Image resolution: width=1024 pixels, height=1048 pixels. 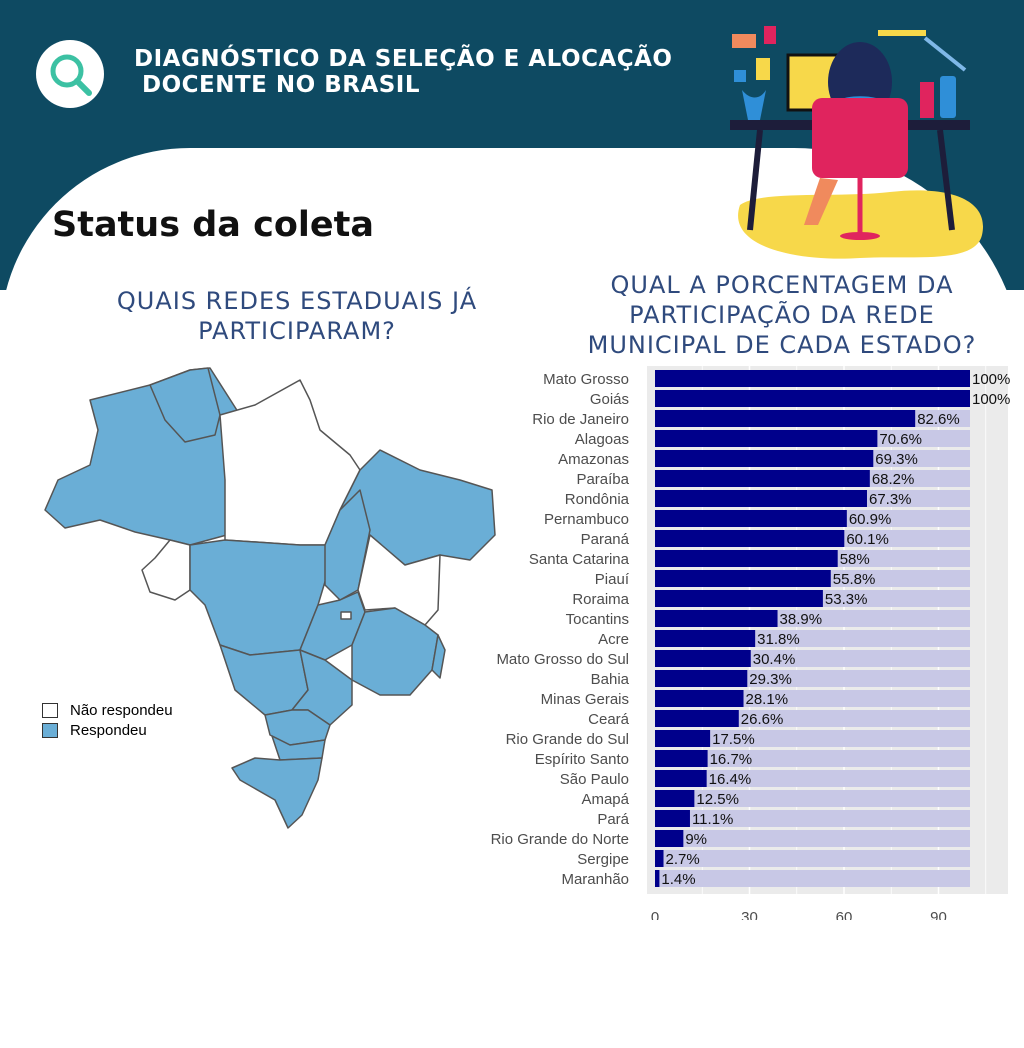 I want to click on data-label: 1.4%, so click(x=678, y=879).